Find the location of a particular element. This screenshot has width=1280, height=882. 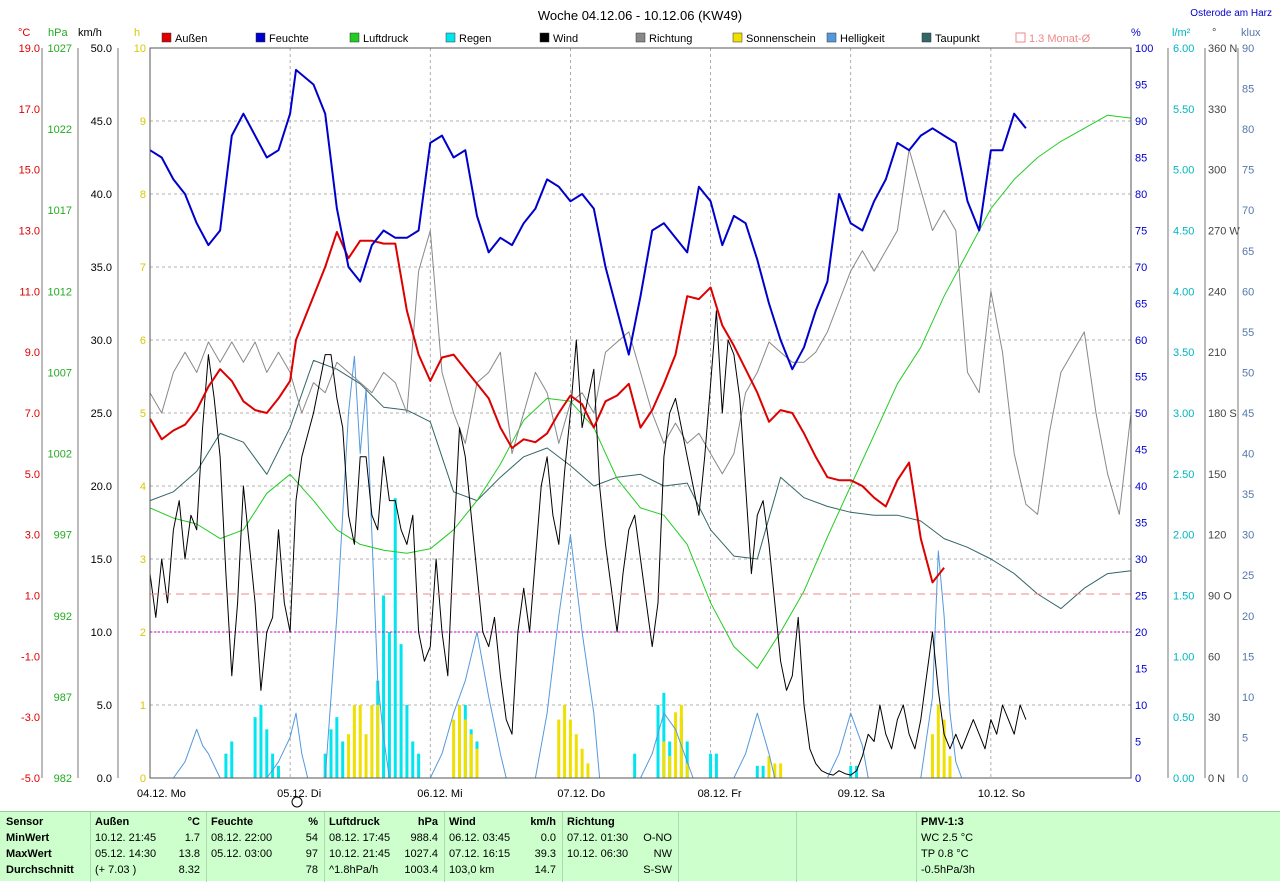

axis-tick-label-pct: 70 is located at coordinates (1141, 268).